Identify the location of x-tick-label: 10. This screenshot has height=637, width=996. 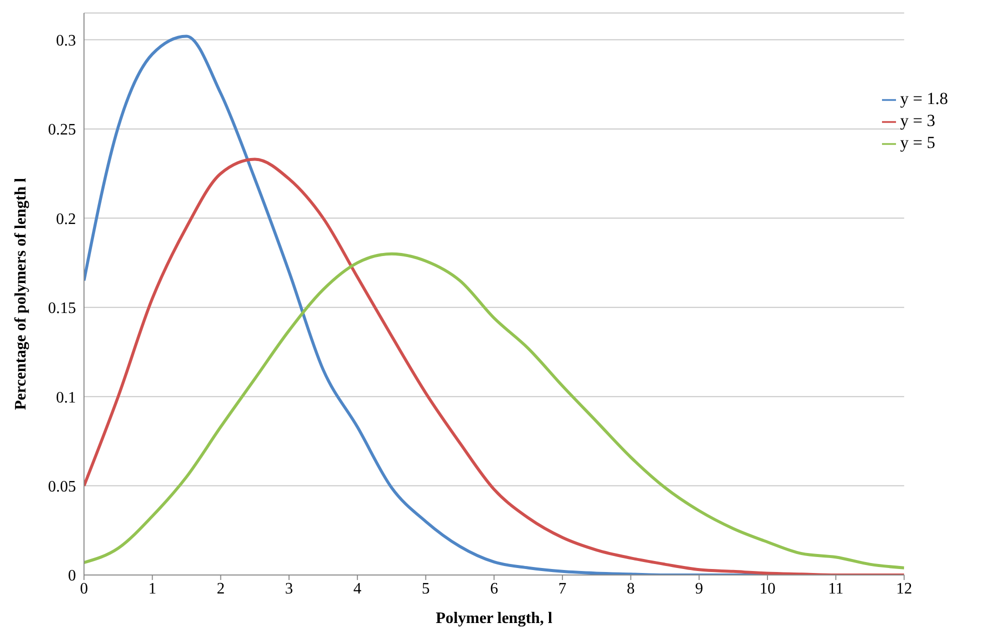
(767, 589).